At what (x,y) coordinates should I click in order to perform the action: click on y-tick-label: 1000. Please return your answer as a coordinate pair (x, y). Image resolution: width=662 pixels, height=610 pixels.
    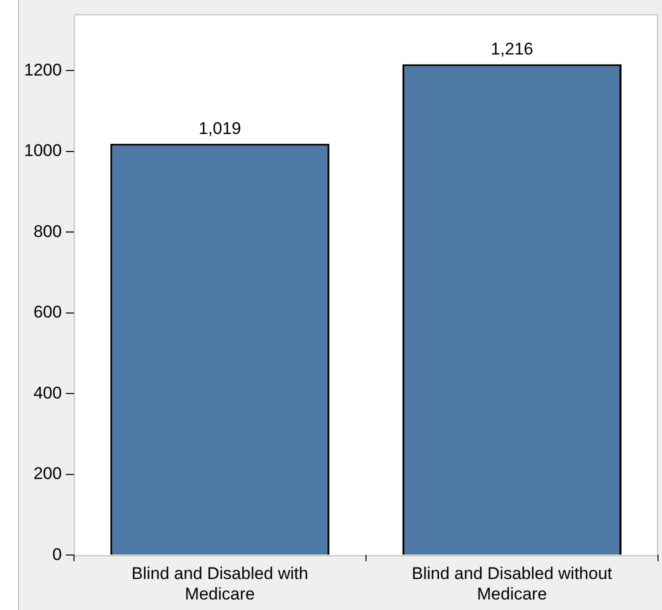
    Looking at the image, I should click on (43, 150).